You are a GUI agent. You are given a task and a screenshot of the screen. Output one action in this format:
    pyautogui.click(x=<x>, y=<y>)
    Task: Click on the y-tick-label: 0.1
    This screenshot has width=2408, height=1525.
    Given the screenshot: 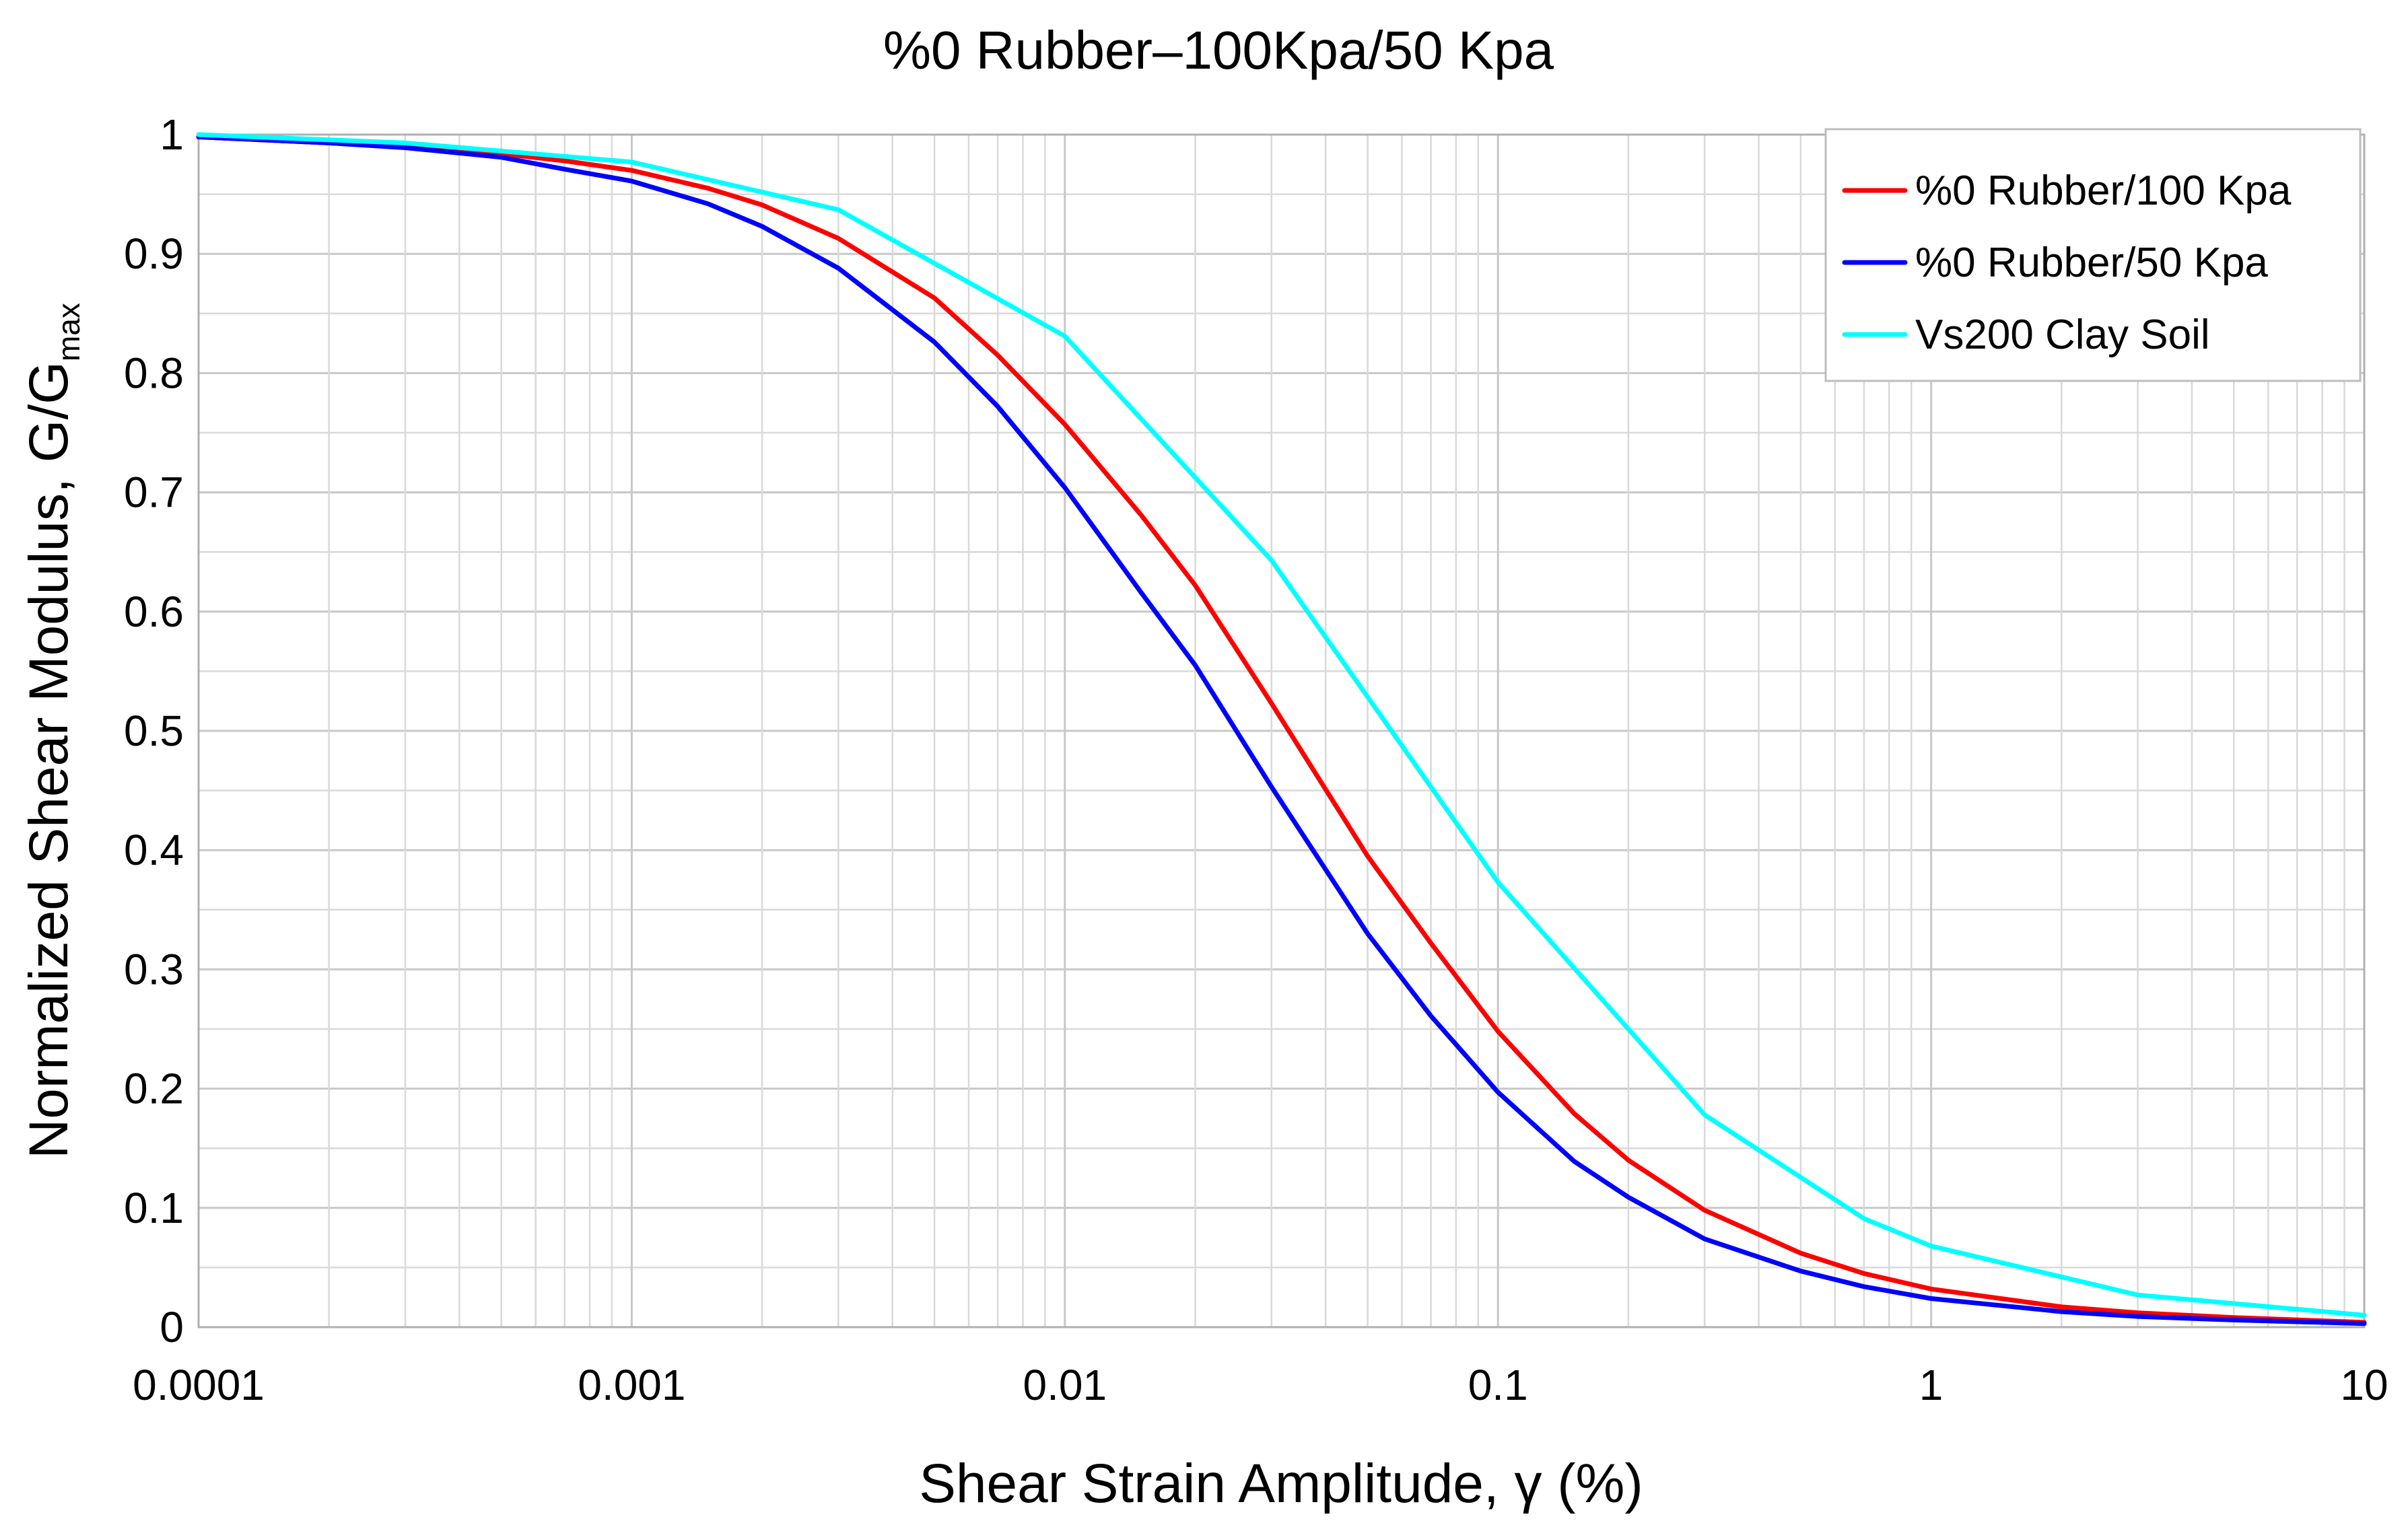 What is the action you would take?
    pyautogui.click(x=154, y=1208)
    